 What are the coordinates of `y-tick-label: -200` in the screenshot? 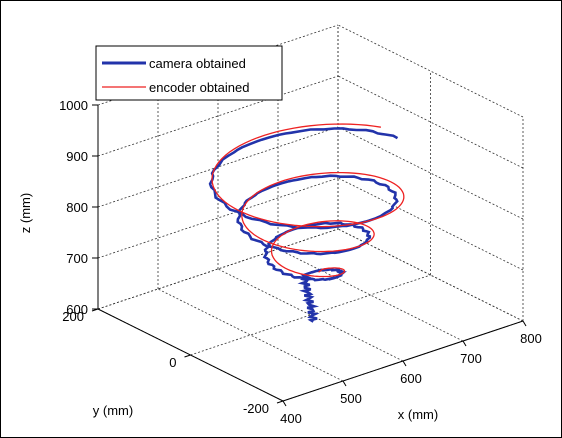 It's located at (256, 408).